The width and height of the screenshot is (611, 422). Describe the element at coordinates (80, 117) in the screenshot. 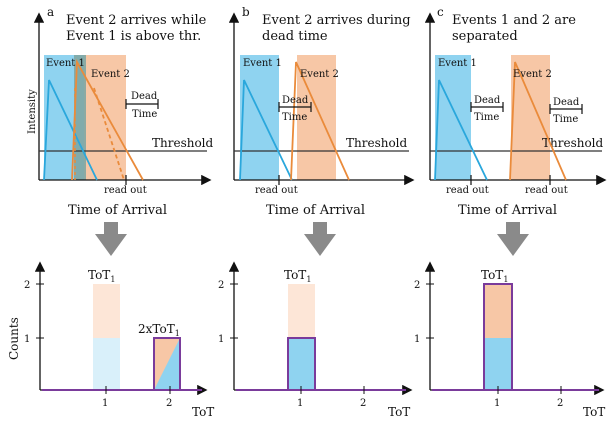

I see `overlap-region` at that location.